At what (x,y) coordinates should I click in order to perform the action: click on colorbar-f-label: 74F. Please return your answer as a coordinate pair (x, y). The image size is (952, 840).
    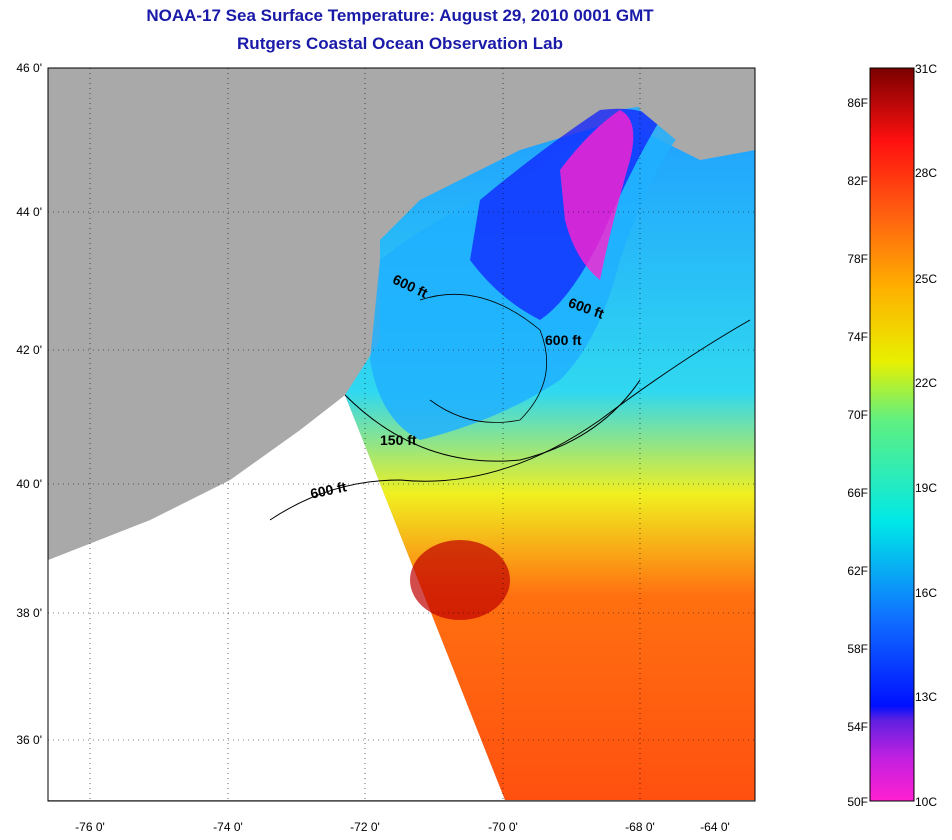
    Looking at the image, I should click on (857, 337).